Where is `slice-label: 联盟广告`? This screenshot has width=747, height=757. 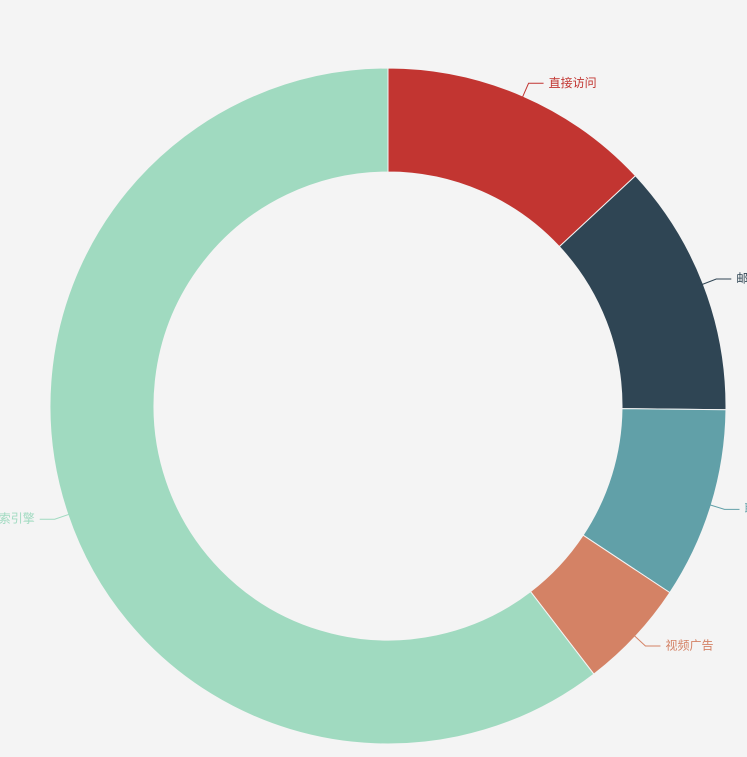 slice-label: 联盟广告 is located at coordinates (745, 509).